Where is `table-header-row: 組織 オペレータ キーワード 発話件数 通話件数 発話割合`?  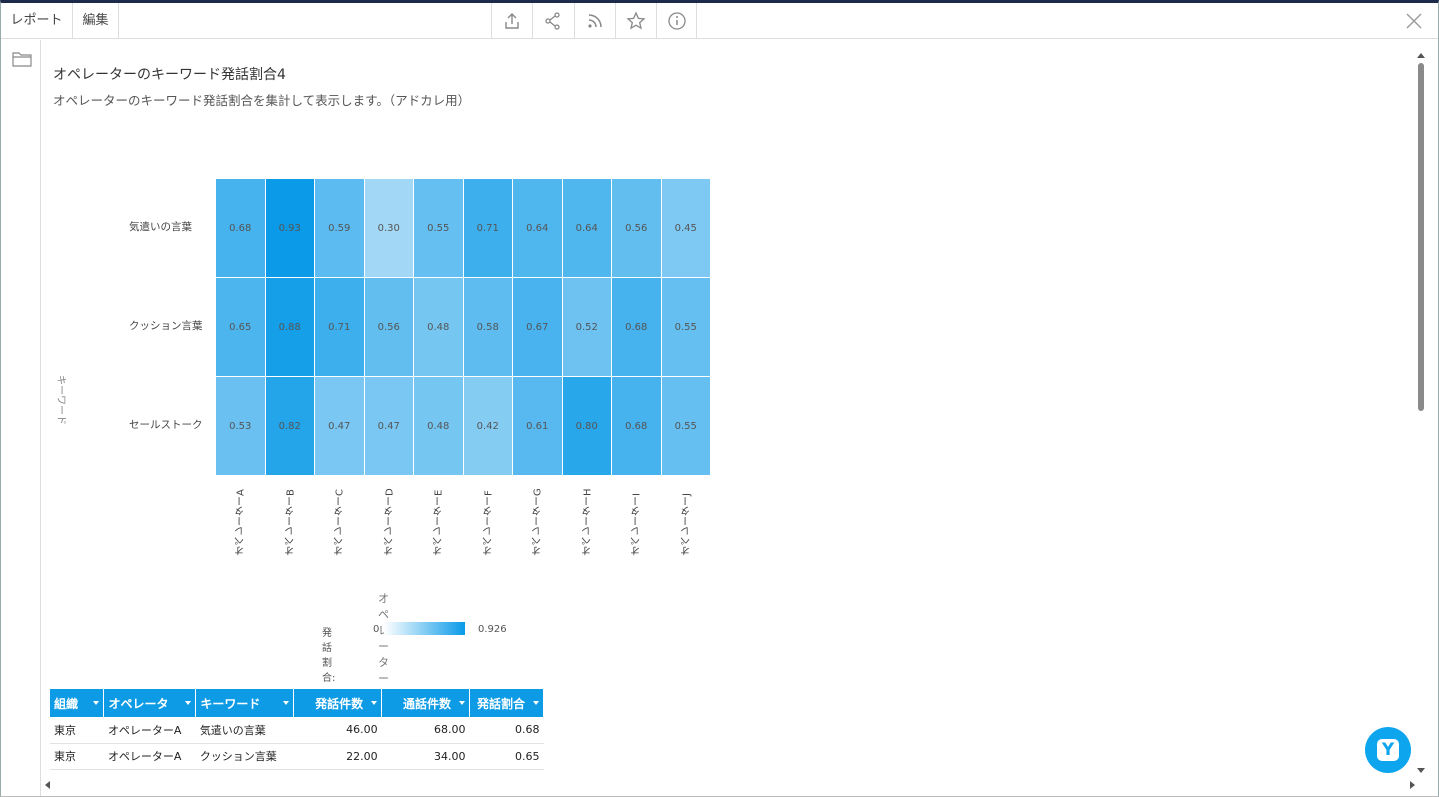
table-header-row: 組織 オペレータ キーワード 発話件数 通話件数 発話割合 is located at coordinates (297, 703).